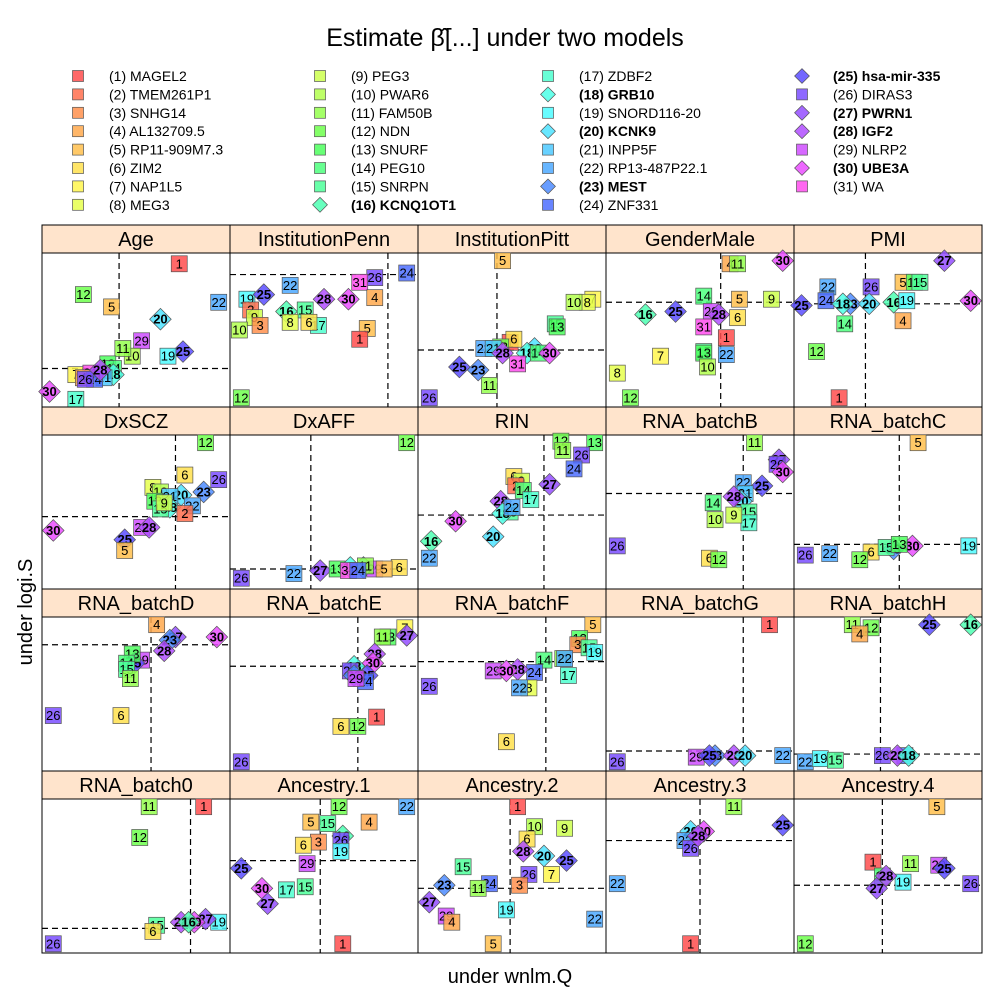 The height and width of the screenshot is (1008, 1008). What do you see at coordinates (704, 353) in the screenshot?
I see `data-point-label: 13` at bounding box center [704, 353].